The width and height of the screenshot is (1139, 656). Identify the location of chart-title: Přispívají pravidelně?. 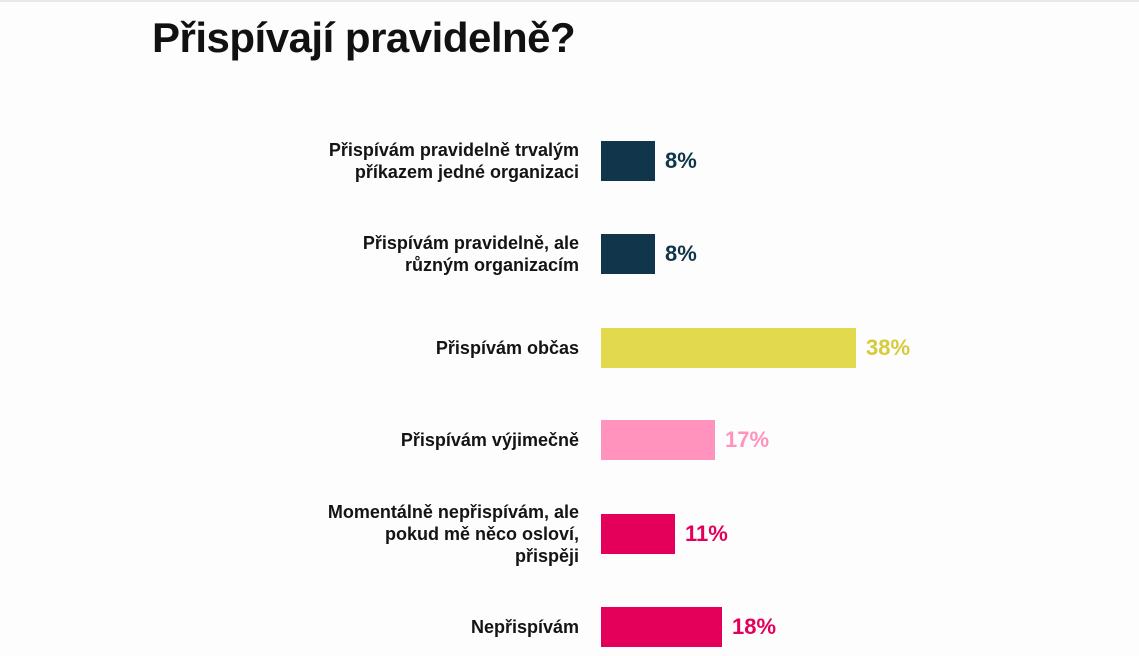
(364, 37).